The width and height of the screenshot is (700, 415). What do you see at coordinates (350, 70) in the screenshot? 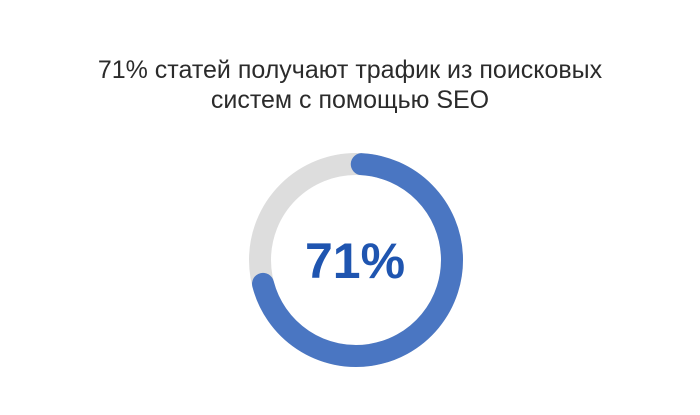
I see `title-line-1: 71% статей получают трафик из поисковых` at bounding box center [350, 70].